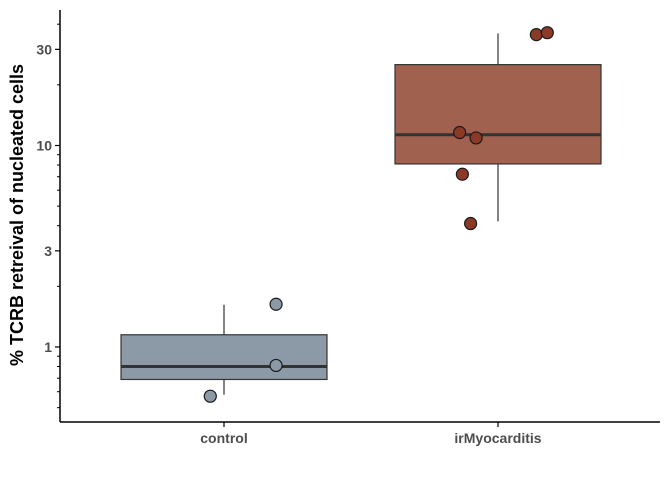  Describe the element at coordinates (44, 146) in the screenshot. I see `y-tick-label-10: 10` at that location.